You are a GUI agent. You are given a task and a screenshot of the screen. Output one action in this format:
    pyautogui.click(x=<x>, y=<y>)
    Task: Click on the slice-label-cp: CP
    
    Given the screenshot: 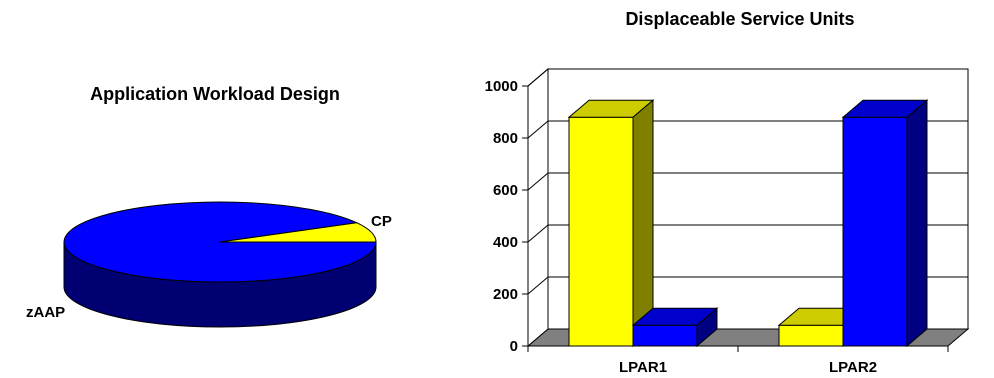 What is the action you would take?
    pyautogui.click(x=381, y=221)
    